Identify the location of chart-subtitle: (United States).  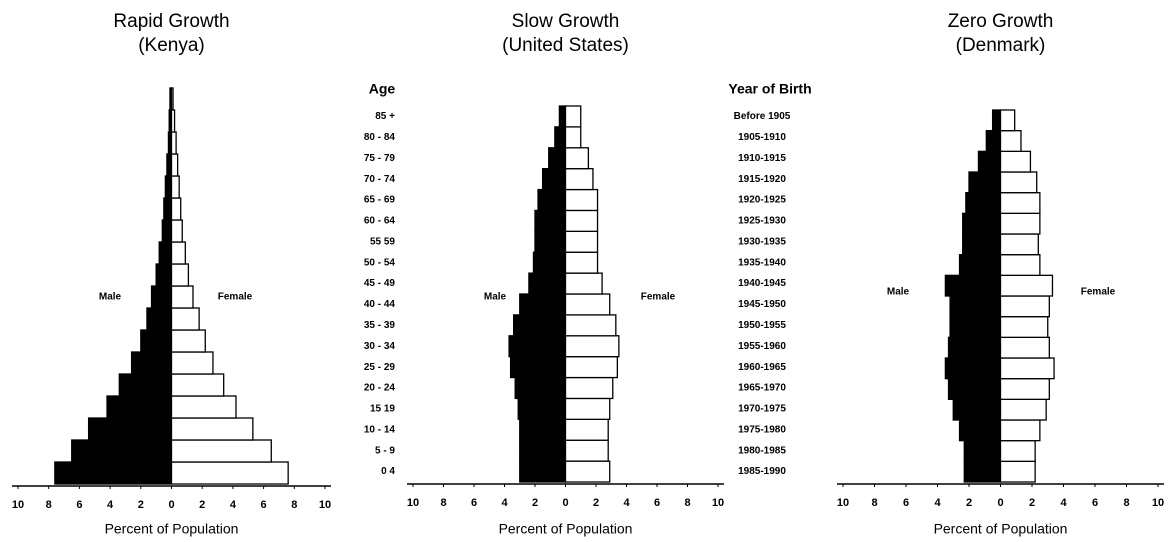
(565, 45).